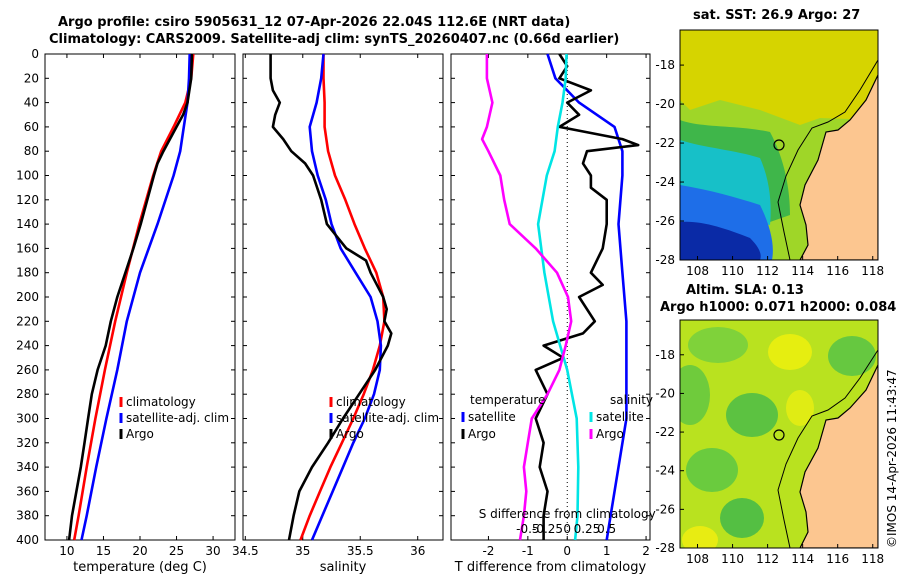  What do you see at coordinates (176, 551) in the screenshot?
I see `temperature-xtick-label: 25` at bounding box center [176, 551].